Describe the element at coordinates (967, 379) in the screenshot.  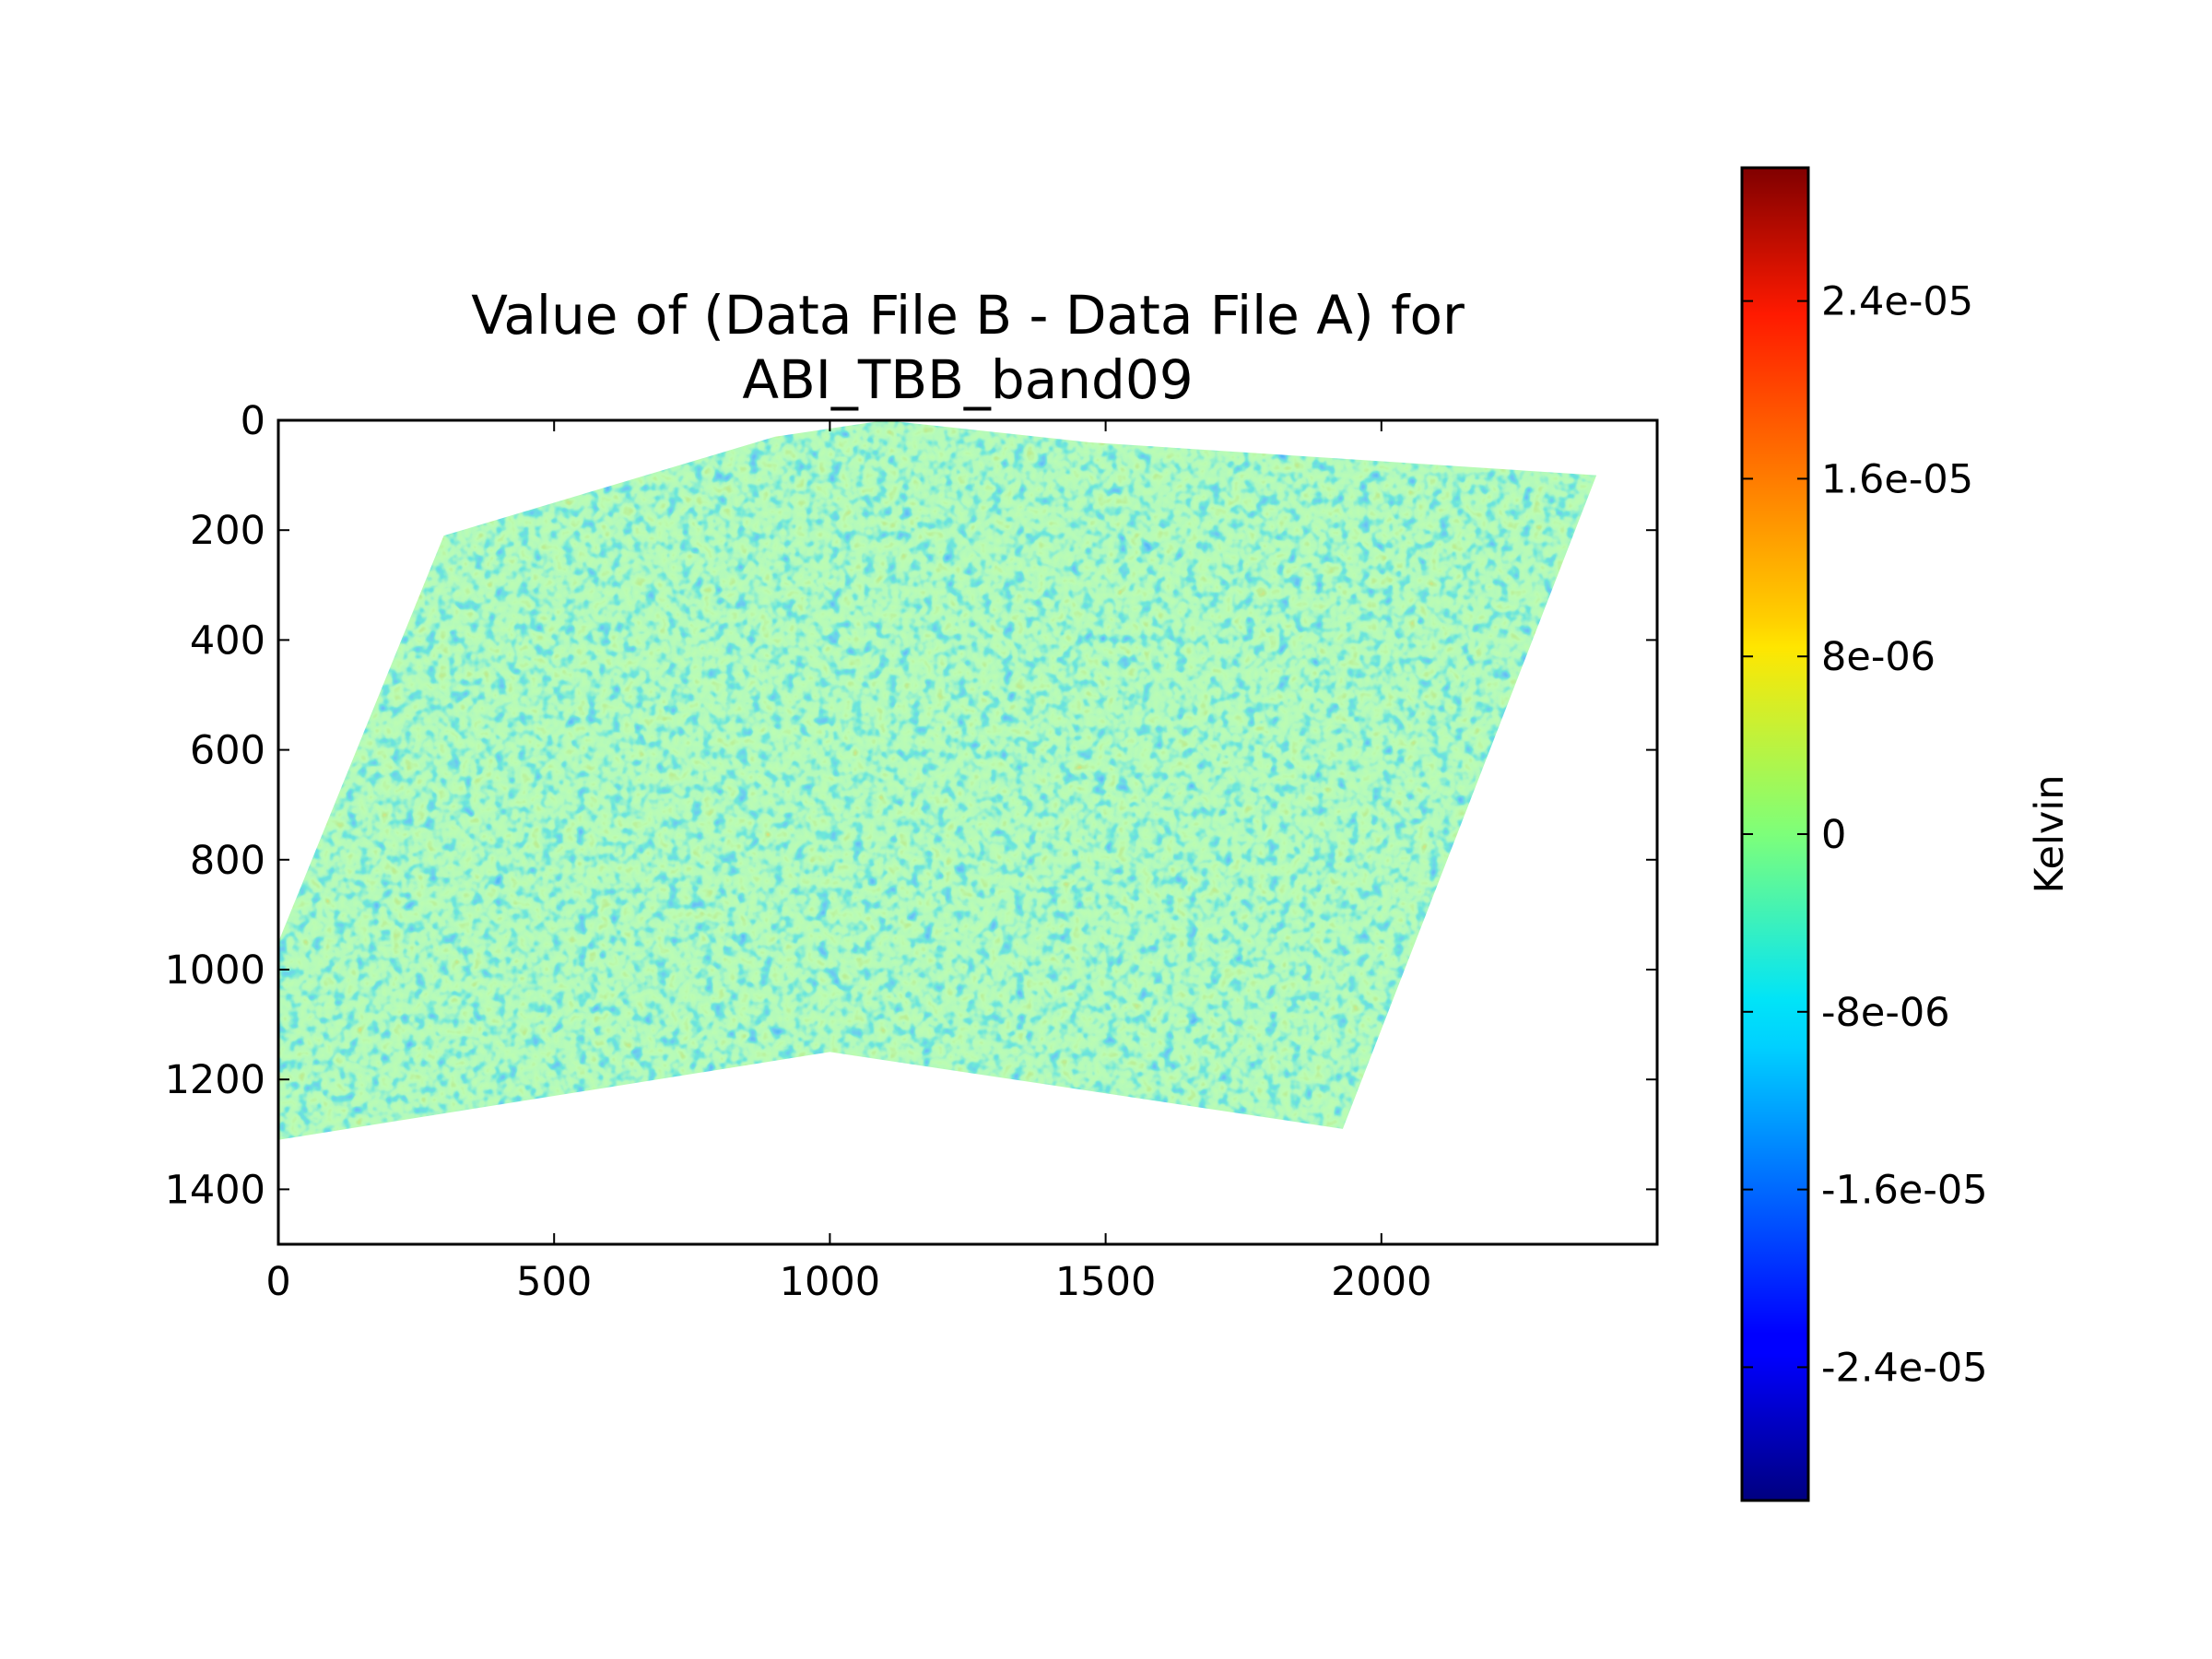
I see `chart-title-line2: ABI_TBB_band09` at that location.